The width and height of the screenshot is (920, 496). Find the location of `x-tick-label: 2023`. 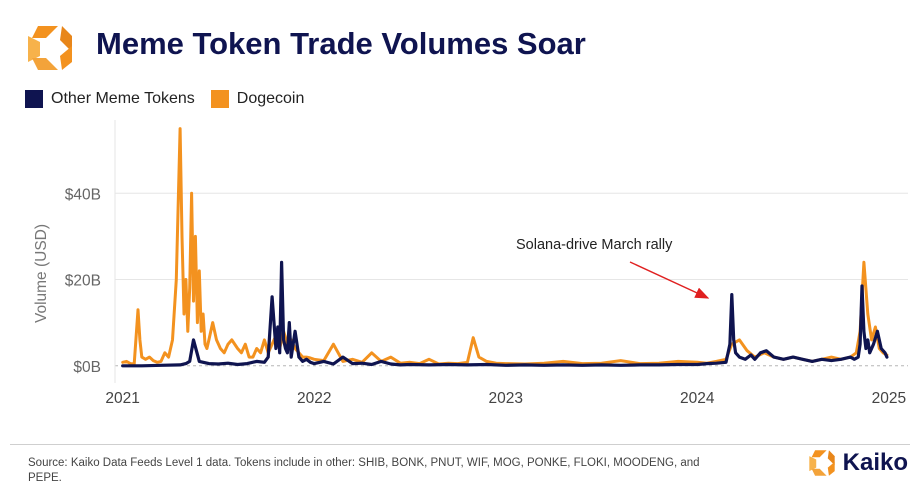

x-tick-label: 2023 is located at coordinates (506, 398).